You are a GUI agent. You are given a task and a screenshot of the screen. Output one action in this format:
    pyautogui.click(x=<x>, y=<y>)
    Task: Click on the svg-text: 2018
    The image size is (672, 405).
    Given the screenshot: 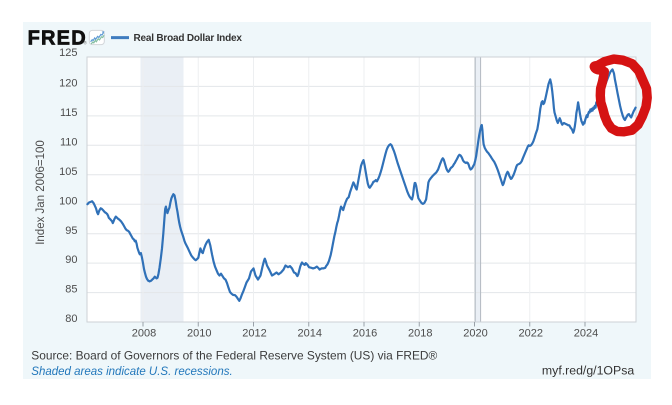 What is the action you would take?
    pyautogui.click(x=420, y=334)
    